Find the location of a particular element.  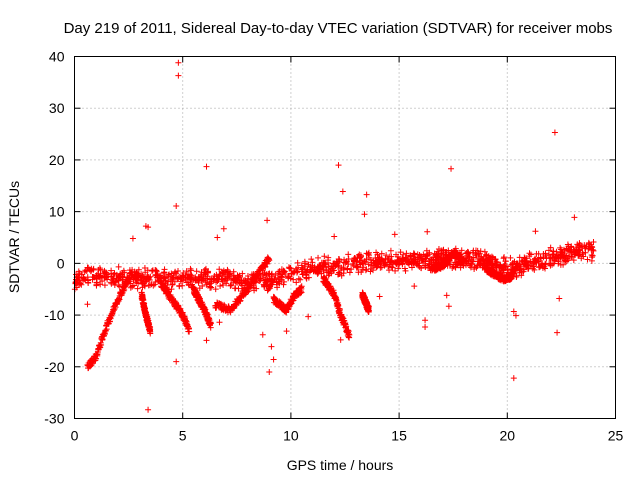

y-tick-labels: -30 -20 -10 0 10 20 30 40 is located at coordinates (54, 238).